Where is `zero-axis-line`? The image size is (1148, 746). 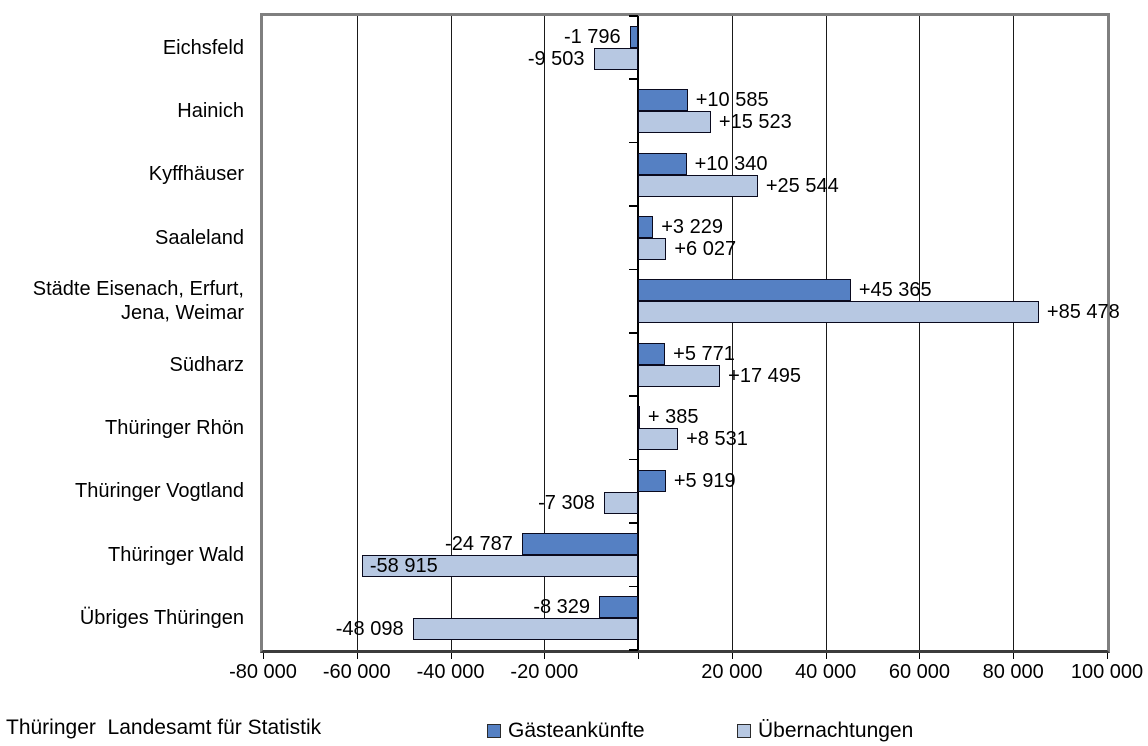 zero-axis-line is located at coordinates (638, 333).